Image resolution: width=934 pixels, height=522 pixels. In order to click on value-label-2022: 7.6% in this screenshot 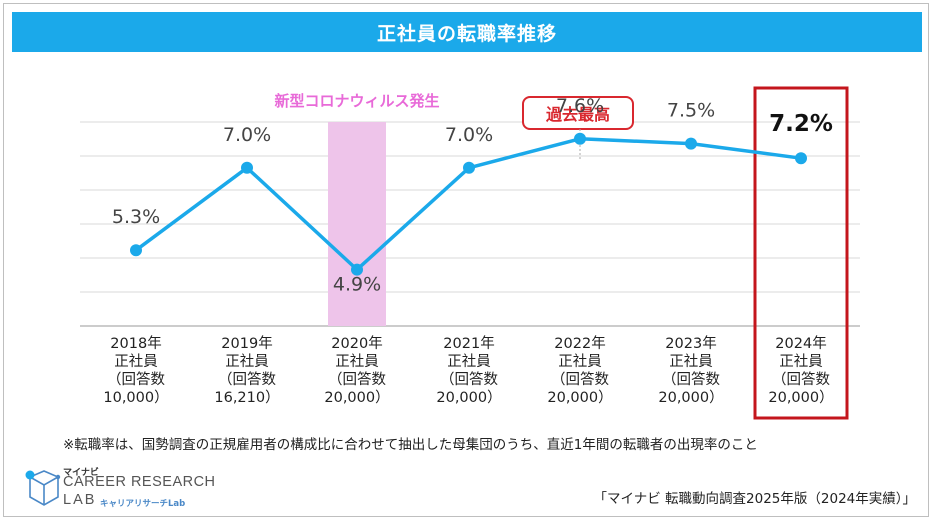, I will do `click(580, 106)`.